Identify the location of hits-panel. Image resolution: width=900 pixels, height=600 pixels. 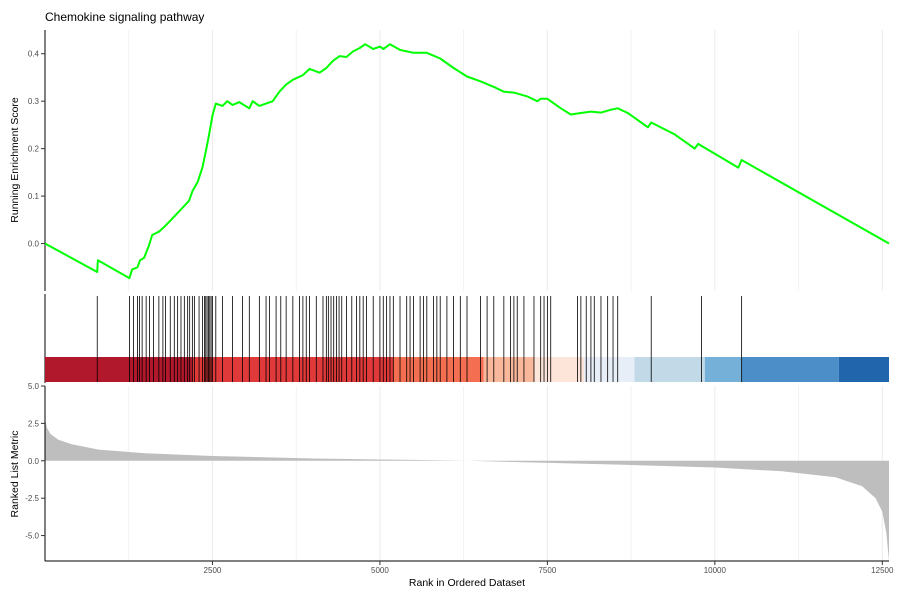
(466, 338).